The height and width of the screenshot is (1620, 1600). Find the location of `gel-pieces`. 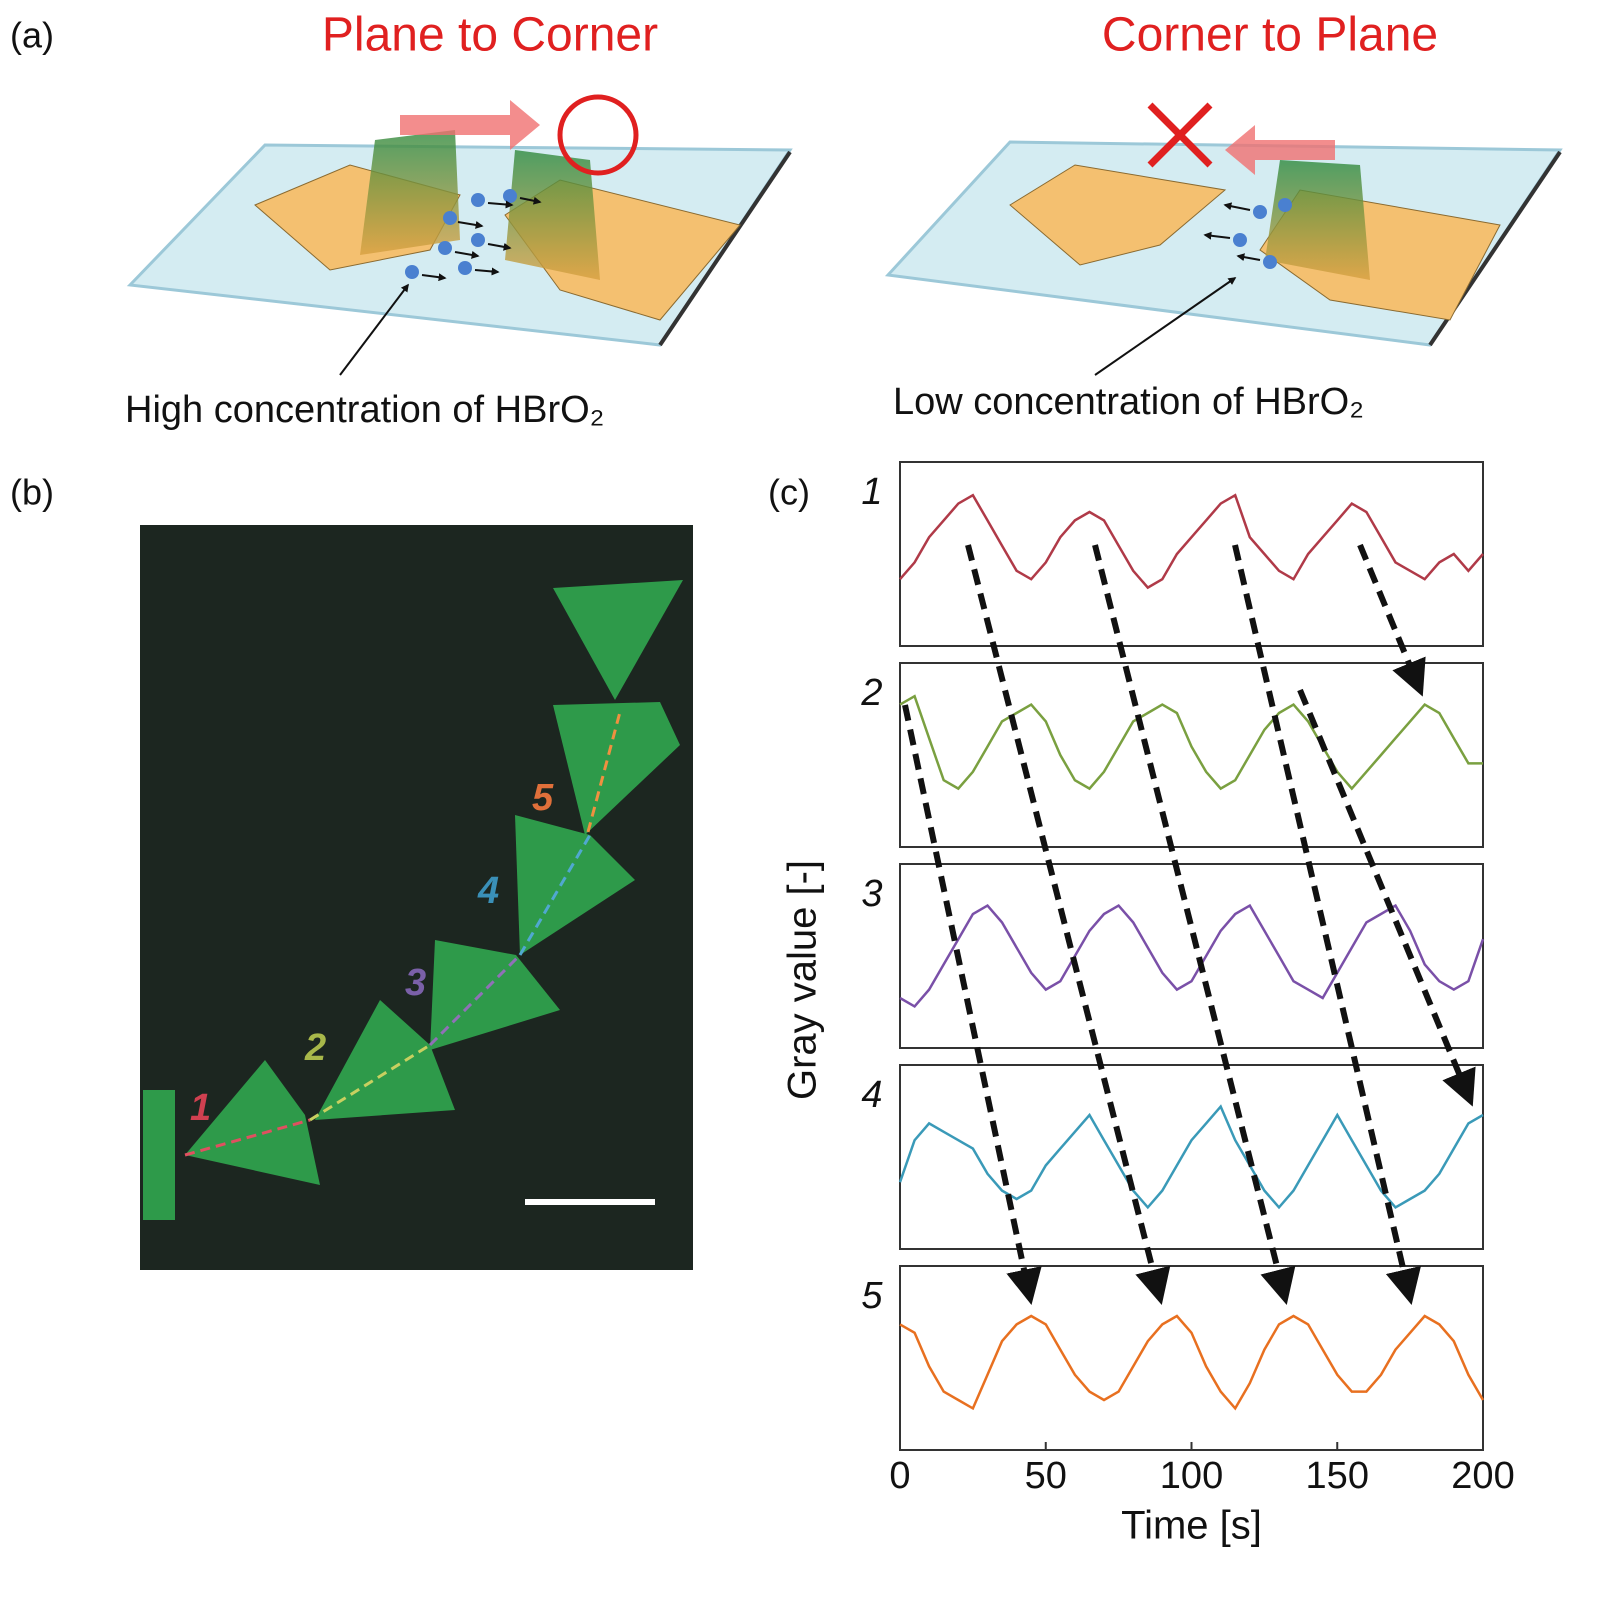

gel-pieces is located at coordinates (413, 900).